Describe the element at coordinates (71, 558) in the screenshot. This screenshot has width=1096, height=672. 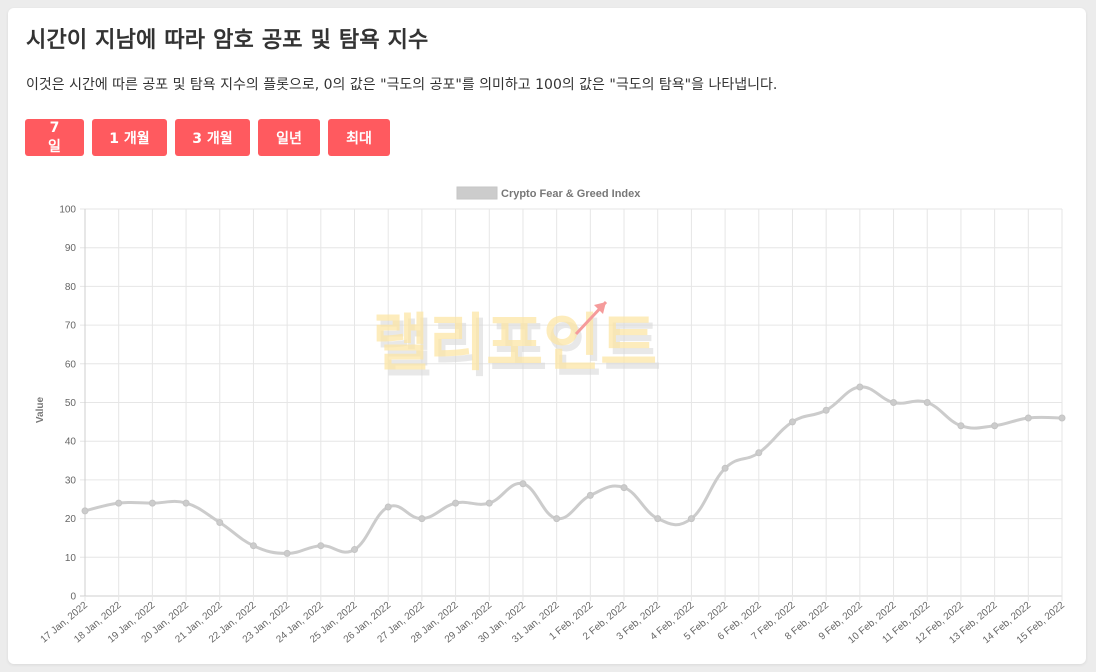
I see `y-tick-label: 10` at that location.